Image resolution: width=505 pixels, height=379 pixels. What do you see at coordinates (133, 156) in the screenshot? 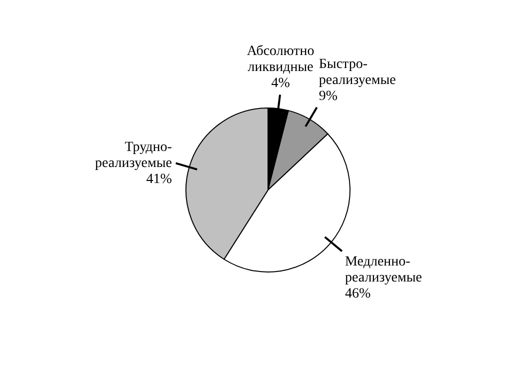
I see `slice-label: Трудно-реализуемые` at bounding box center [133, 156].